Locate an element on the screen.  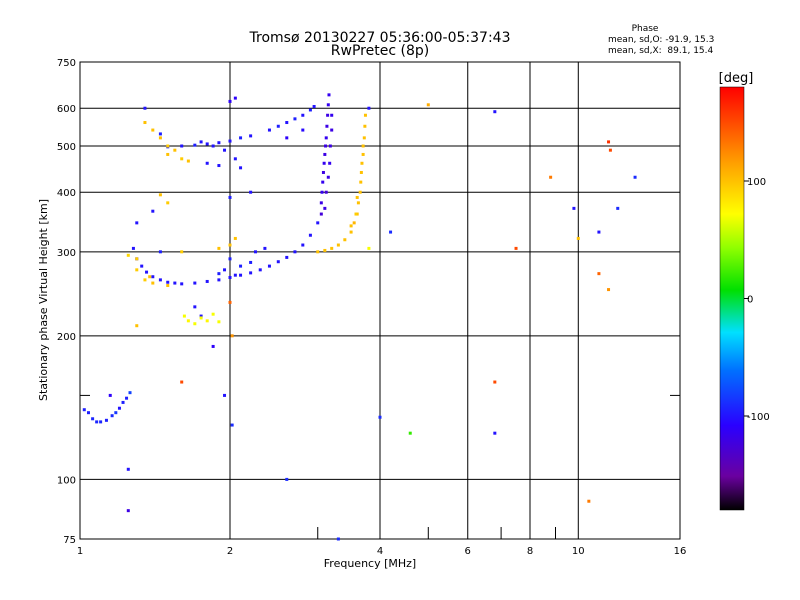
y-tick-label: 75 is located at coordinates (69, 540).